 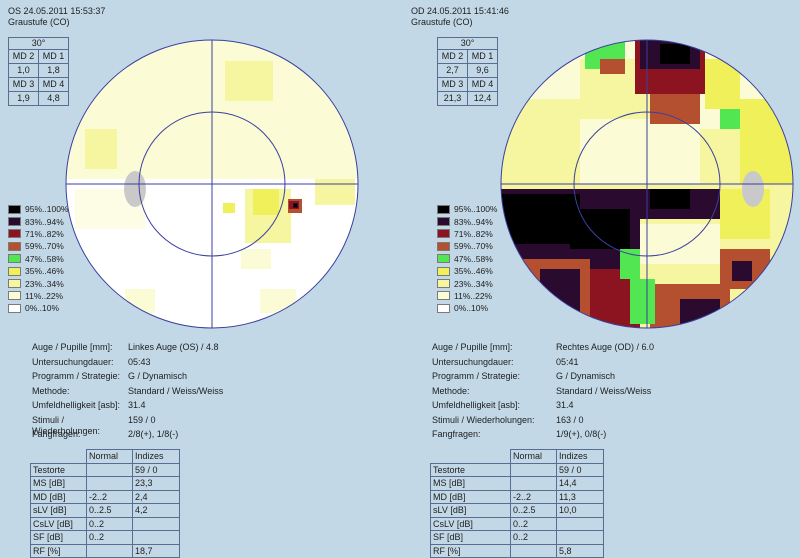 What do you see at coordinates (142, 419) in the screenshot?
I see `info-value: 159 / 0` at bounding box center [142, 419].